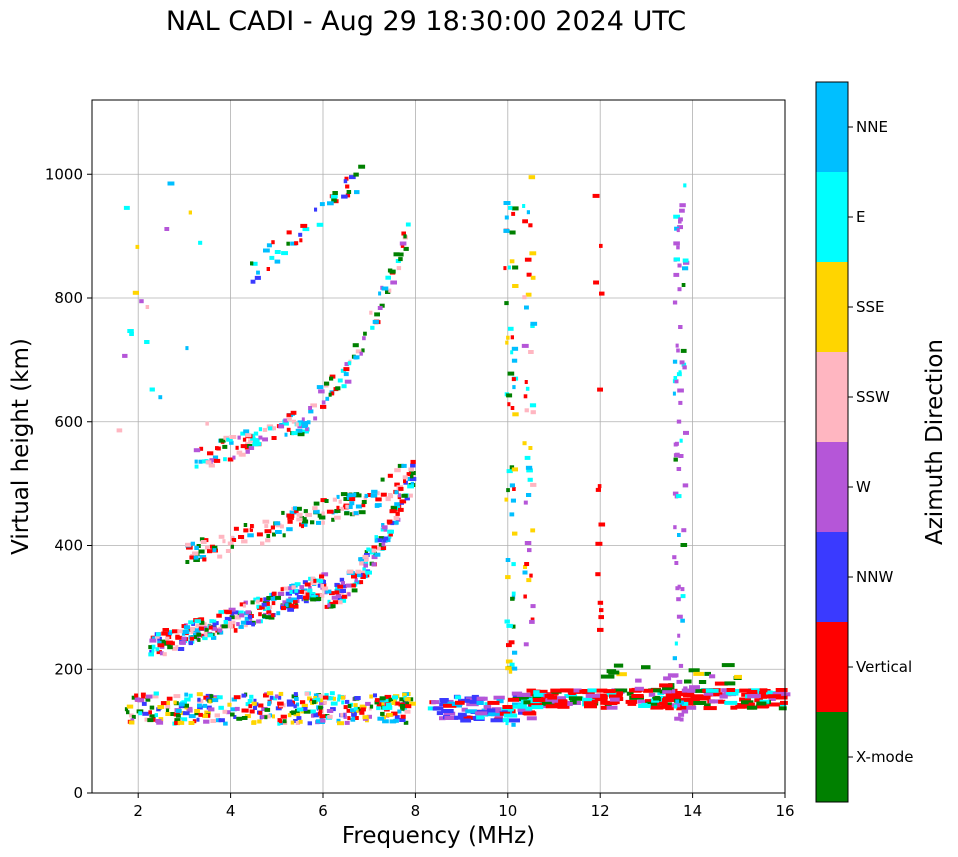  Describe the element at coordinates (438, 836) in the screenshot. I see `x-axis-label: Frequency (MHz)` at that location.